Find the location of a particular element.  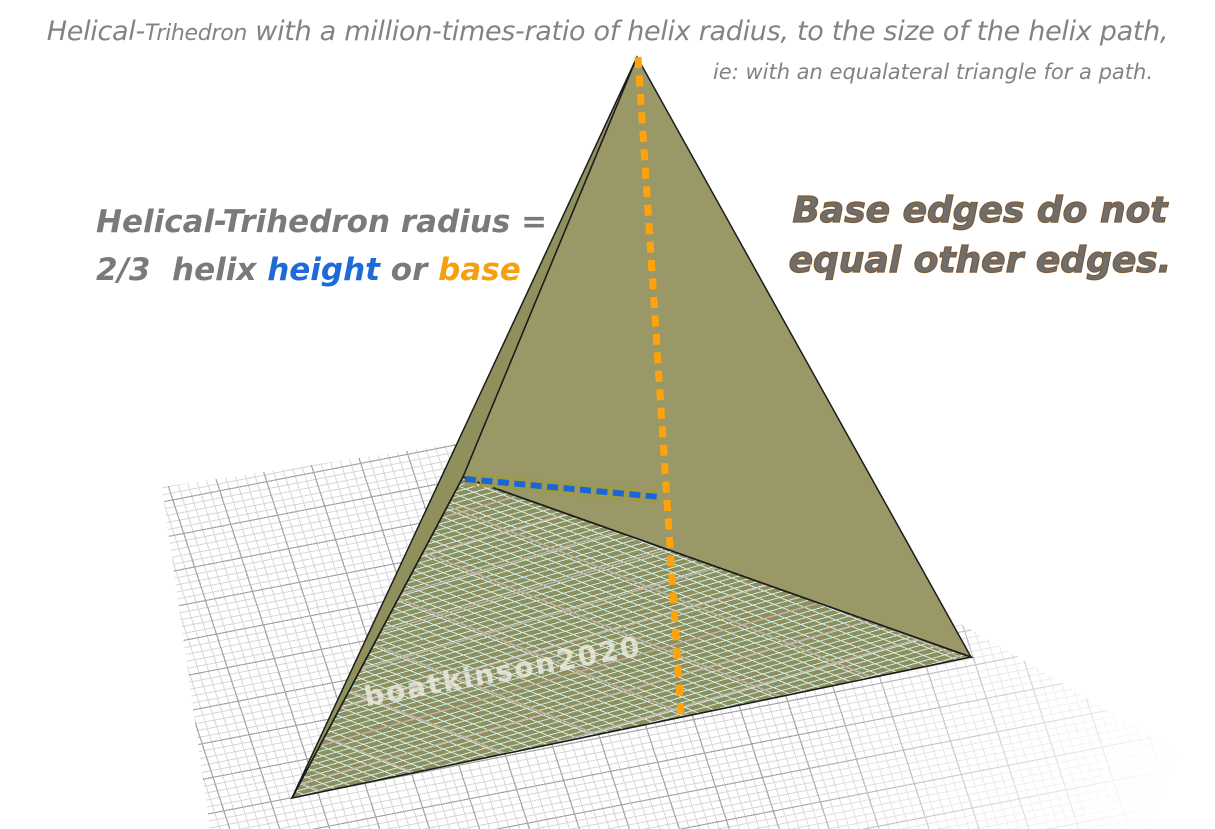

radius-note-prefix: 2/3 helix is located at coordinates (182, 270).